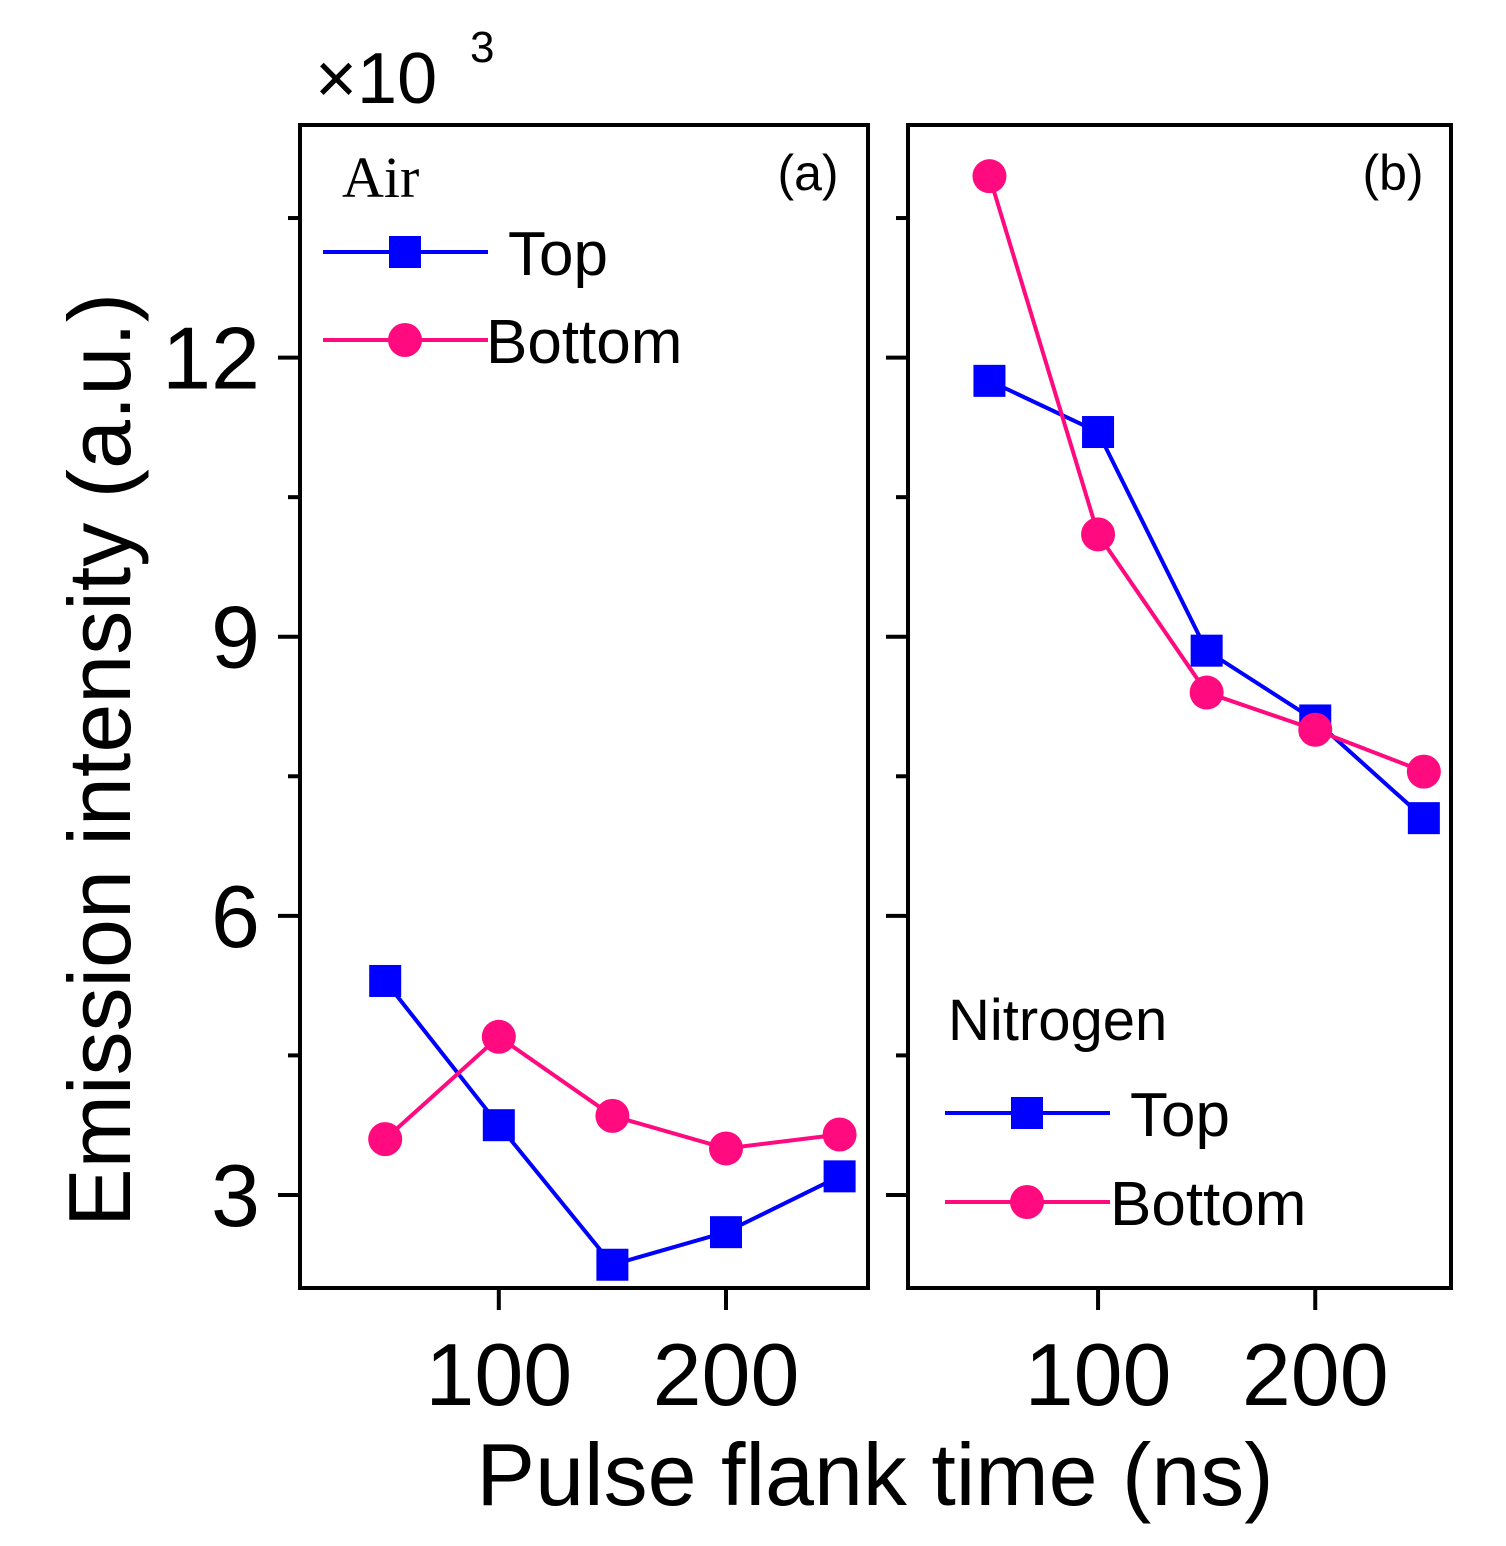  What do you see at coordinates (99, 760) in the screenshot?
I see `y-axis-title: Emission intensity (a.u.)` at bounding box center [99, 760].